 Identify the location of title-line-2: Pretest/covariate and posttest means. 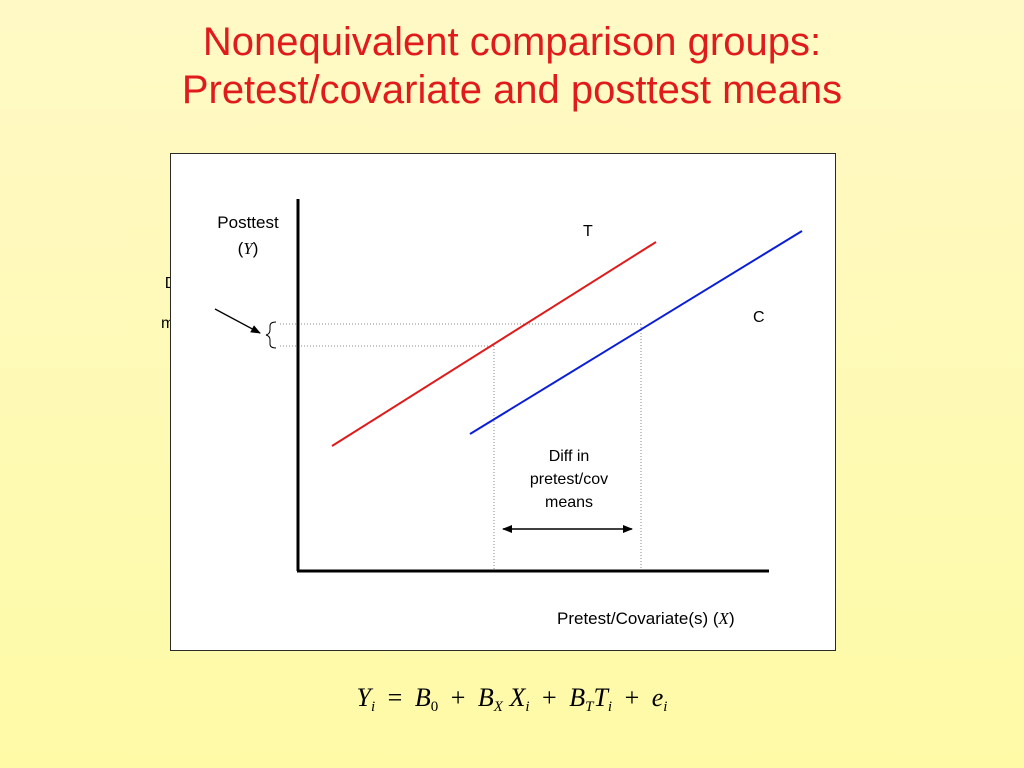
(512, 90).